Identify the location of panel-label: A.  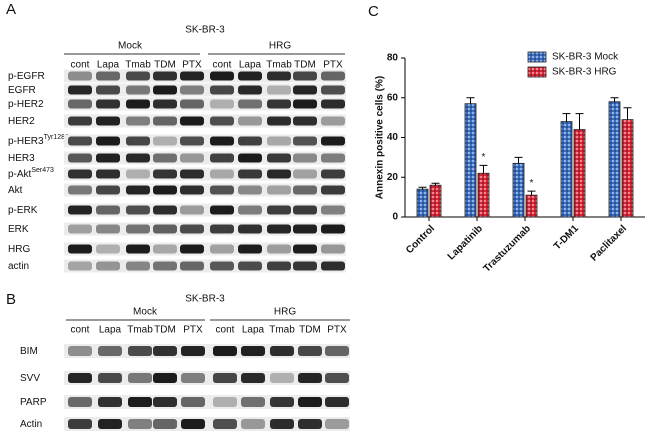
(11, 9).